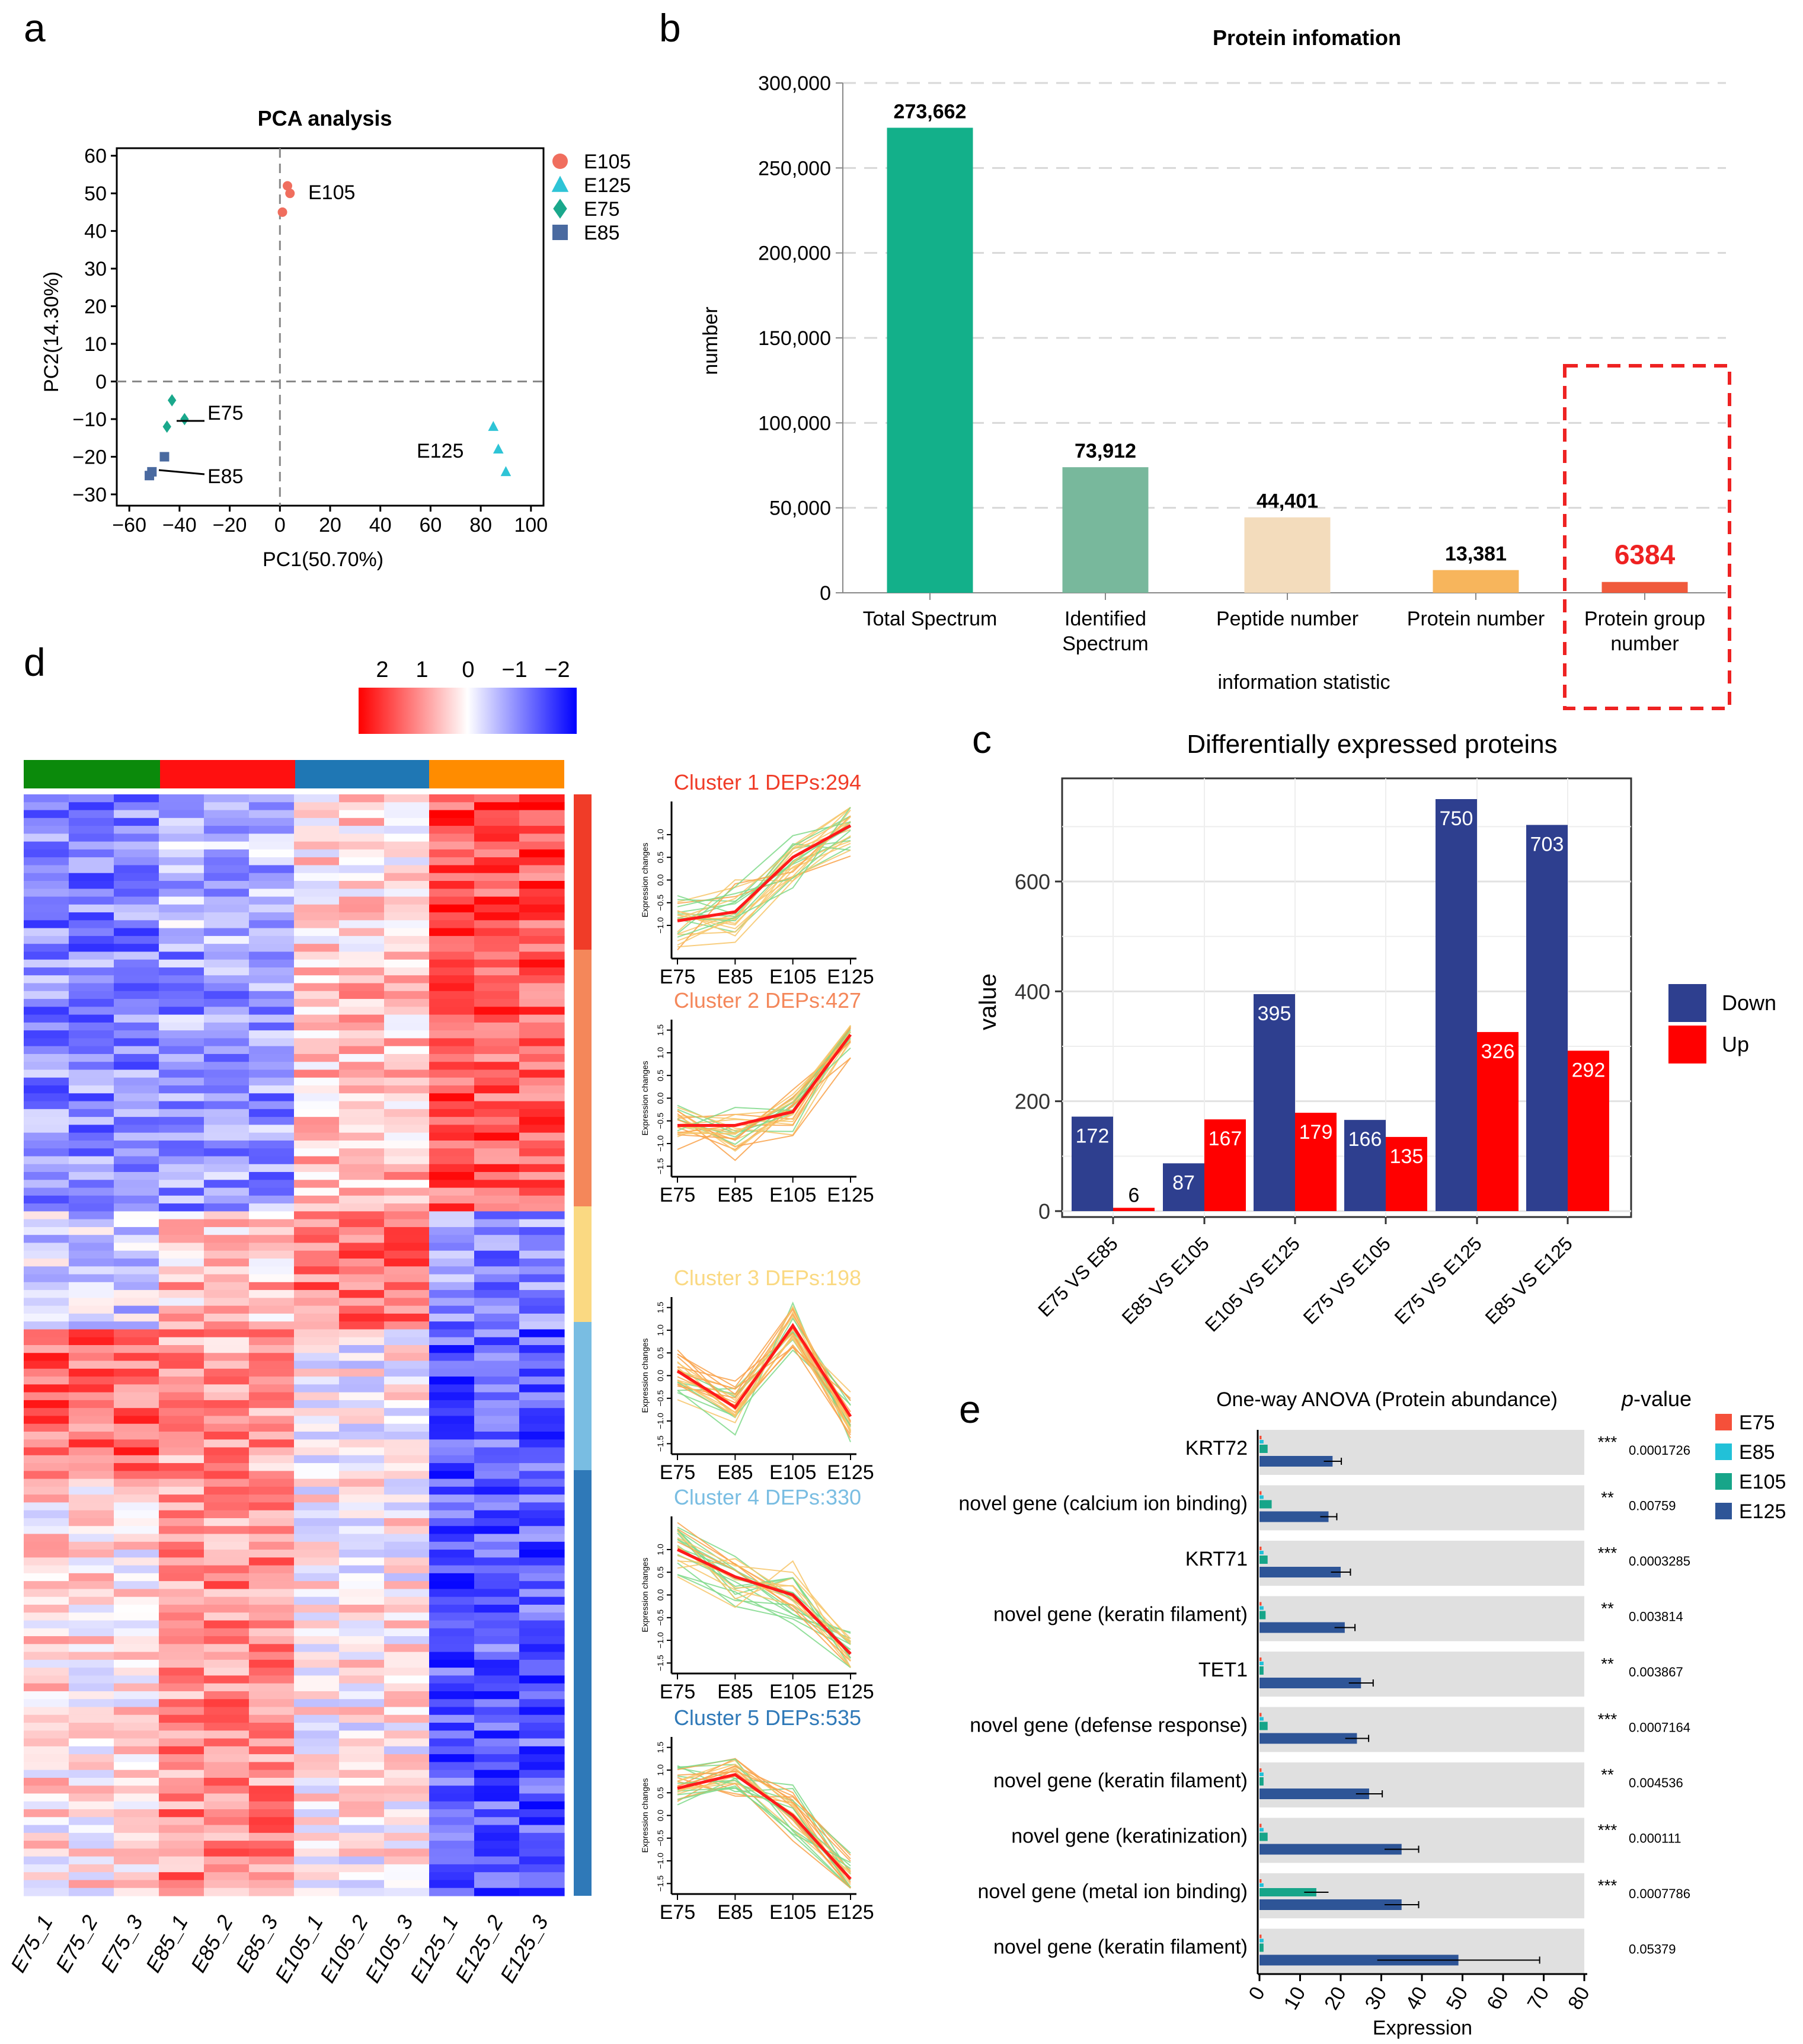 Image resolution: width=1803 pixels, height=2044 pixels. What do you see at coordinates (764, 1078) in the screenshot?
I see `cluster-member-line` at bounding box center [764, 1078].